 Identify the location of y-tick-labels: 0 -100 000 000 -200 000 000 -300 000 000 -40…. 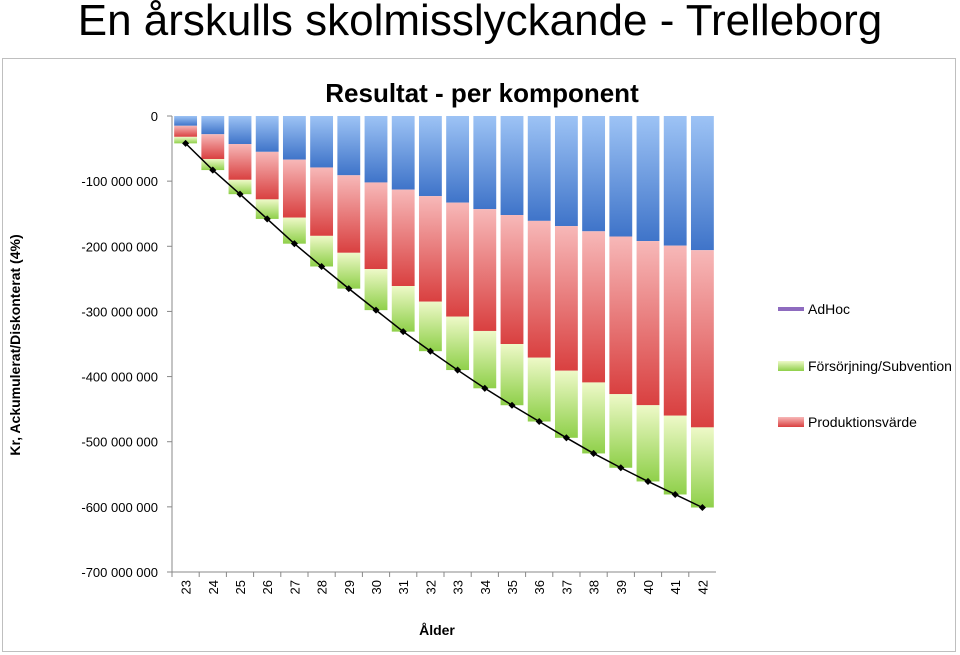
(119, 344).